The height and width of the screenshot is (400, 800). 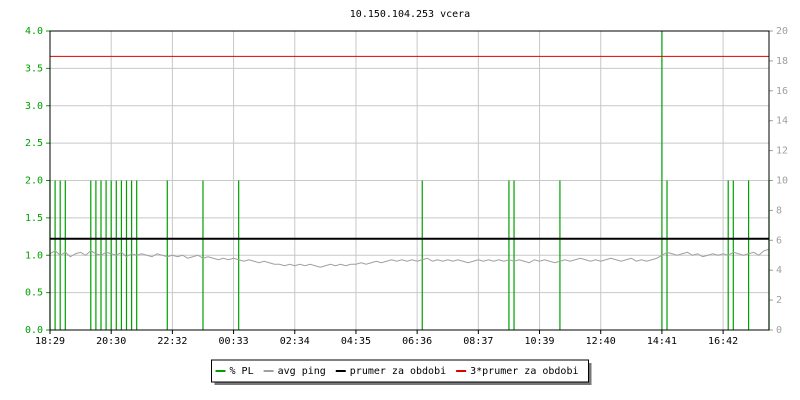 I want to click on x-tick-label: 16:42, so click(x=723, y=341).